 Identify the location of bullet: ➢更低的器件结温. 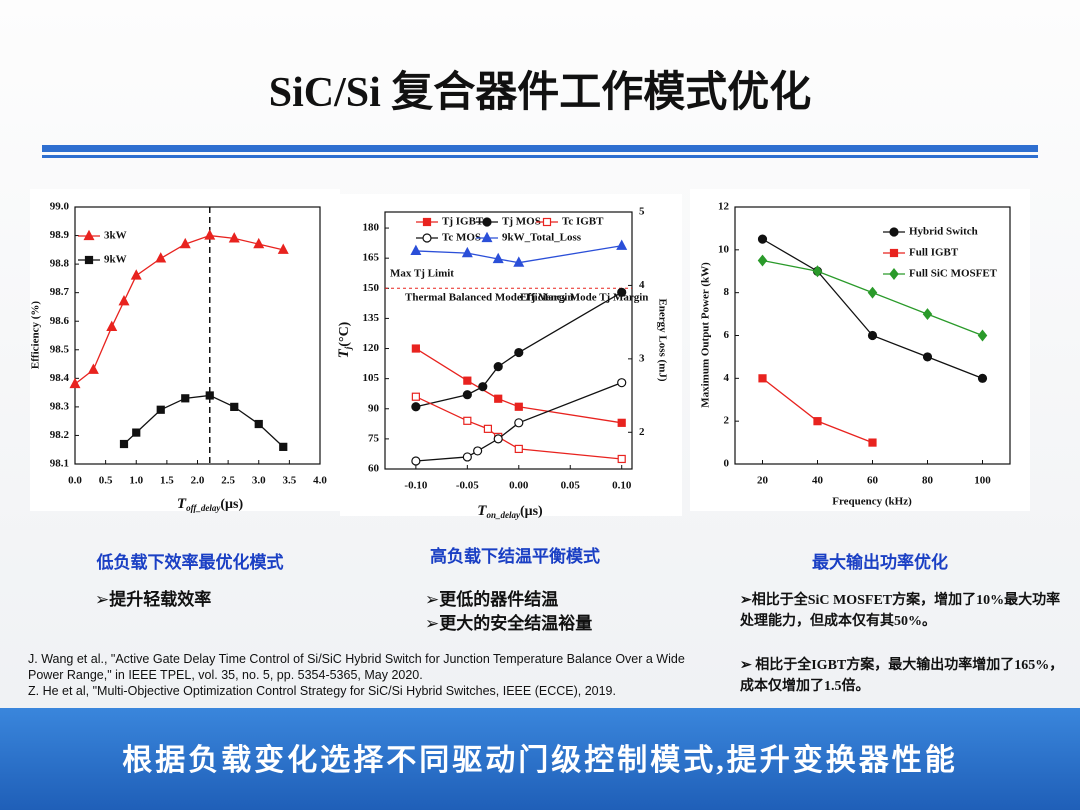
(492, 600).